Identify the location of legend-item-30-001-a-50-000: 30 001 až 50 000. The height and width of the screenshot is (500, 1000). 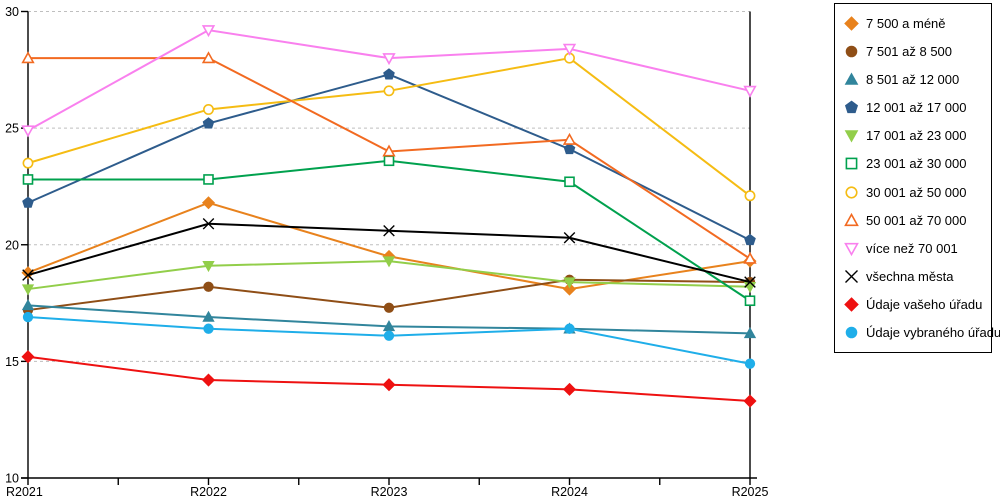
(915, 192).